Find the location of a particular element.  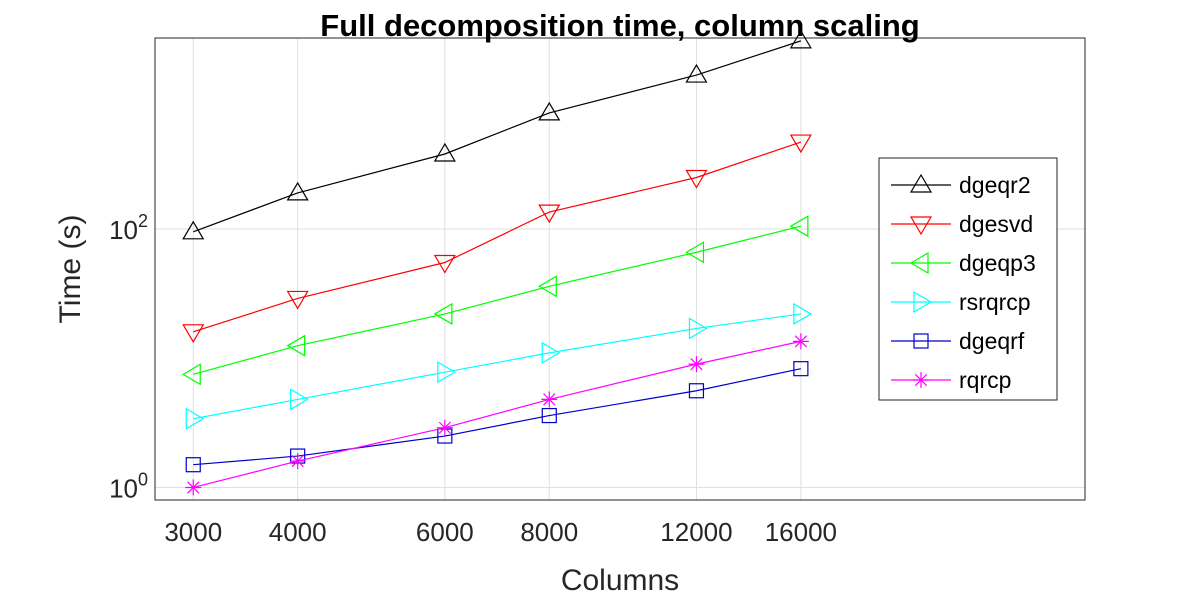

y-tick-label: 10⁰ is located at coordinates (128, 486).